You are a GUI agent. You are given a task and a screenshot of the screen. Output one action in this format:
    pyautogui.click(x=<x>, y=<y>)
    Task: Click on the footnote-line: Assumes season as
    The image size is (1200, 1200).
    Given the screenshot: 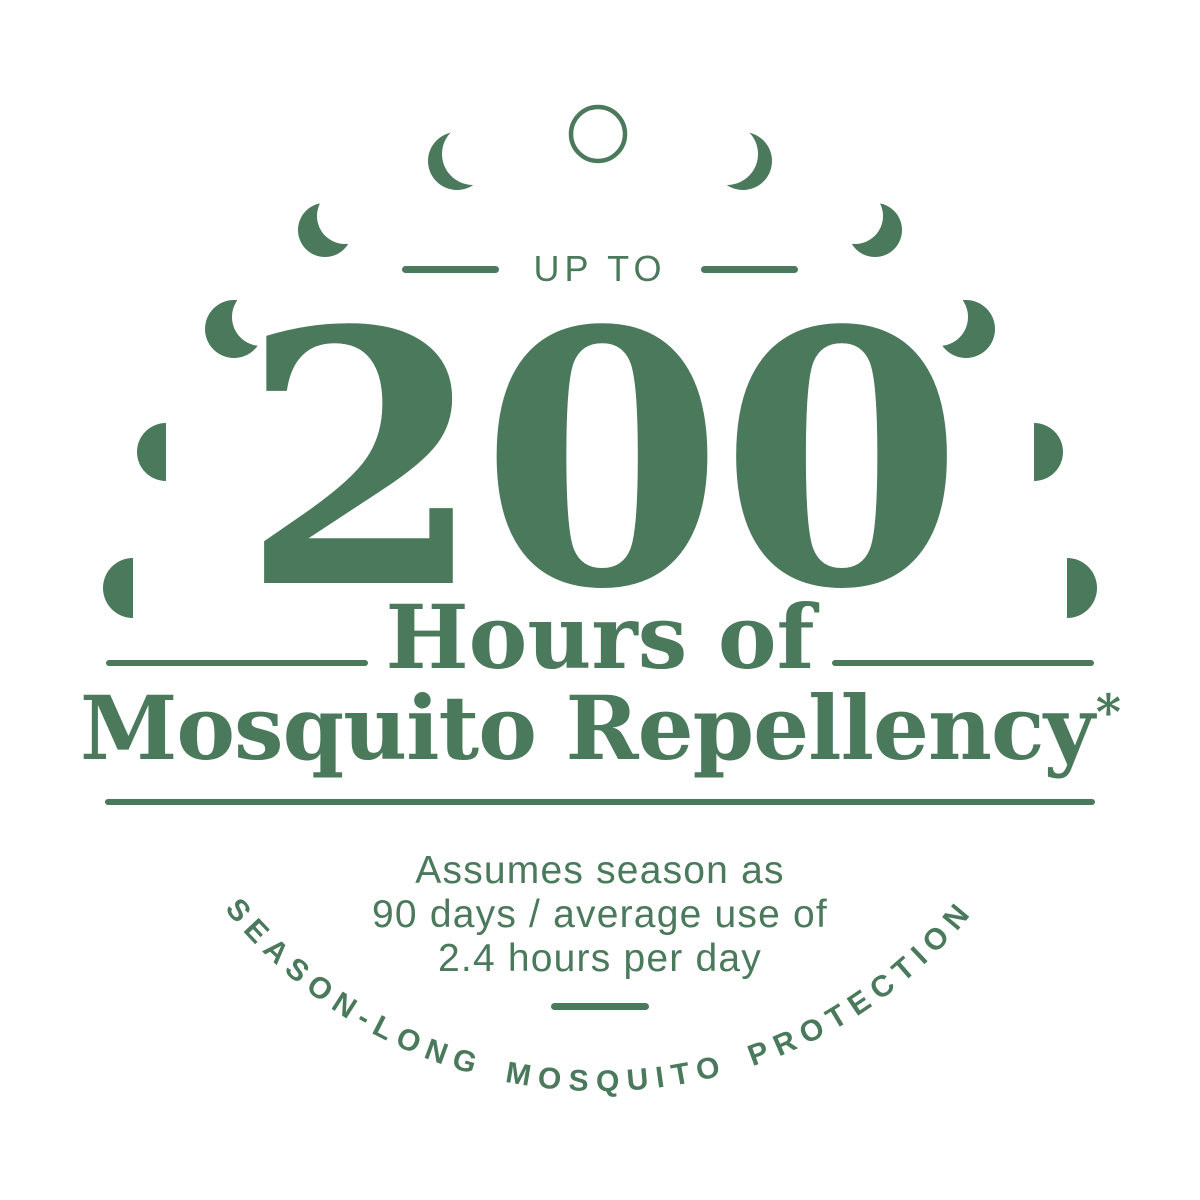 What is the action you would take?
    pyautogui.click(x=600, y=870)
    